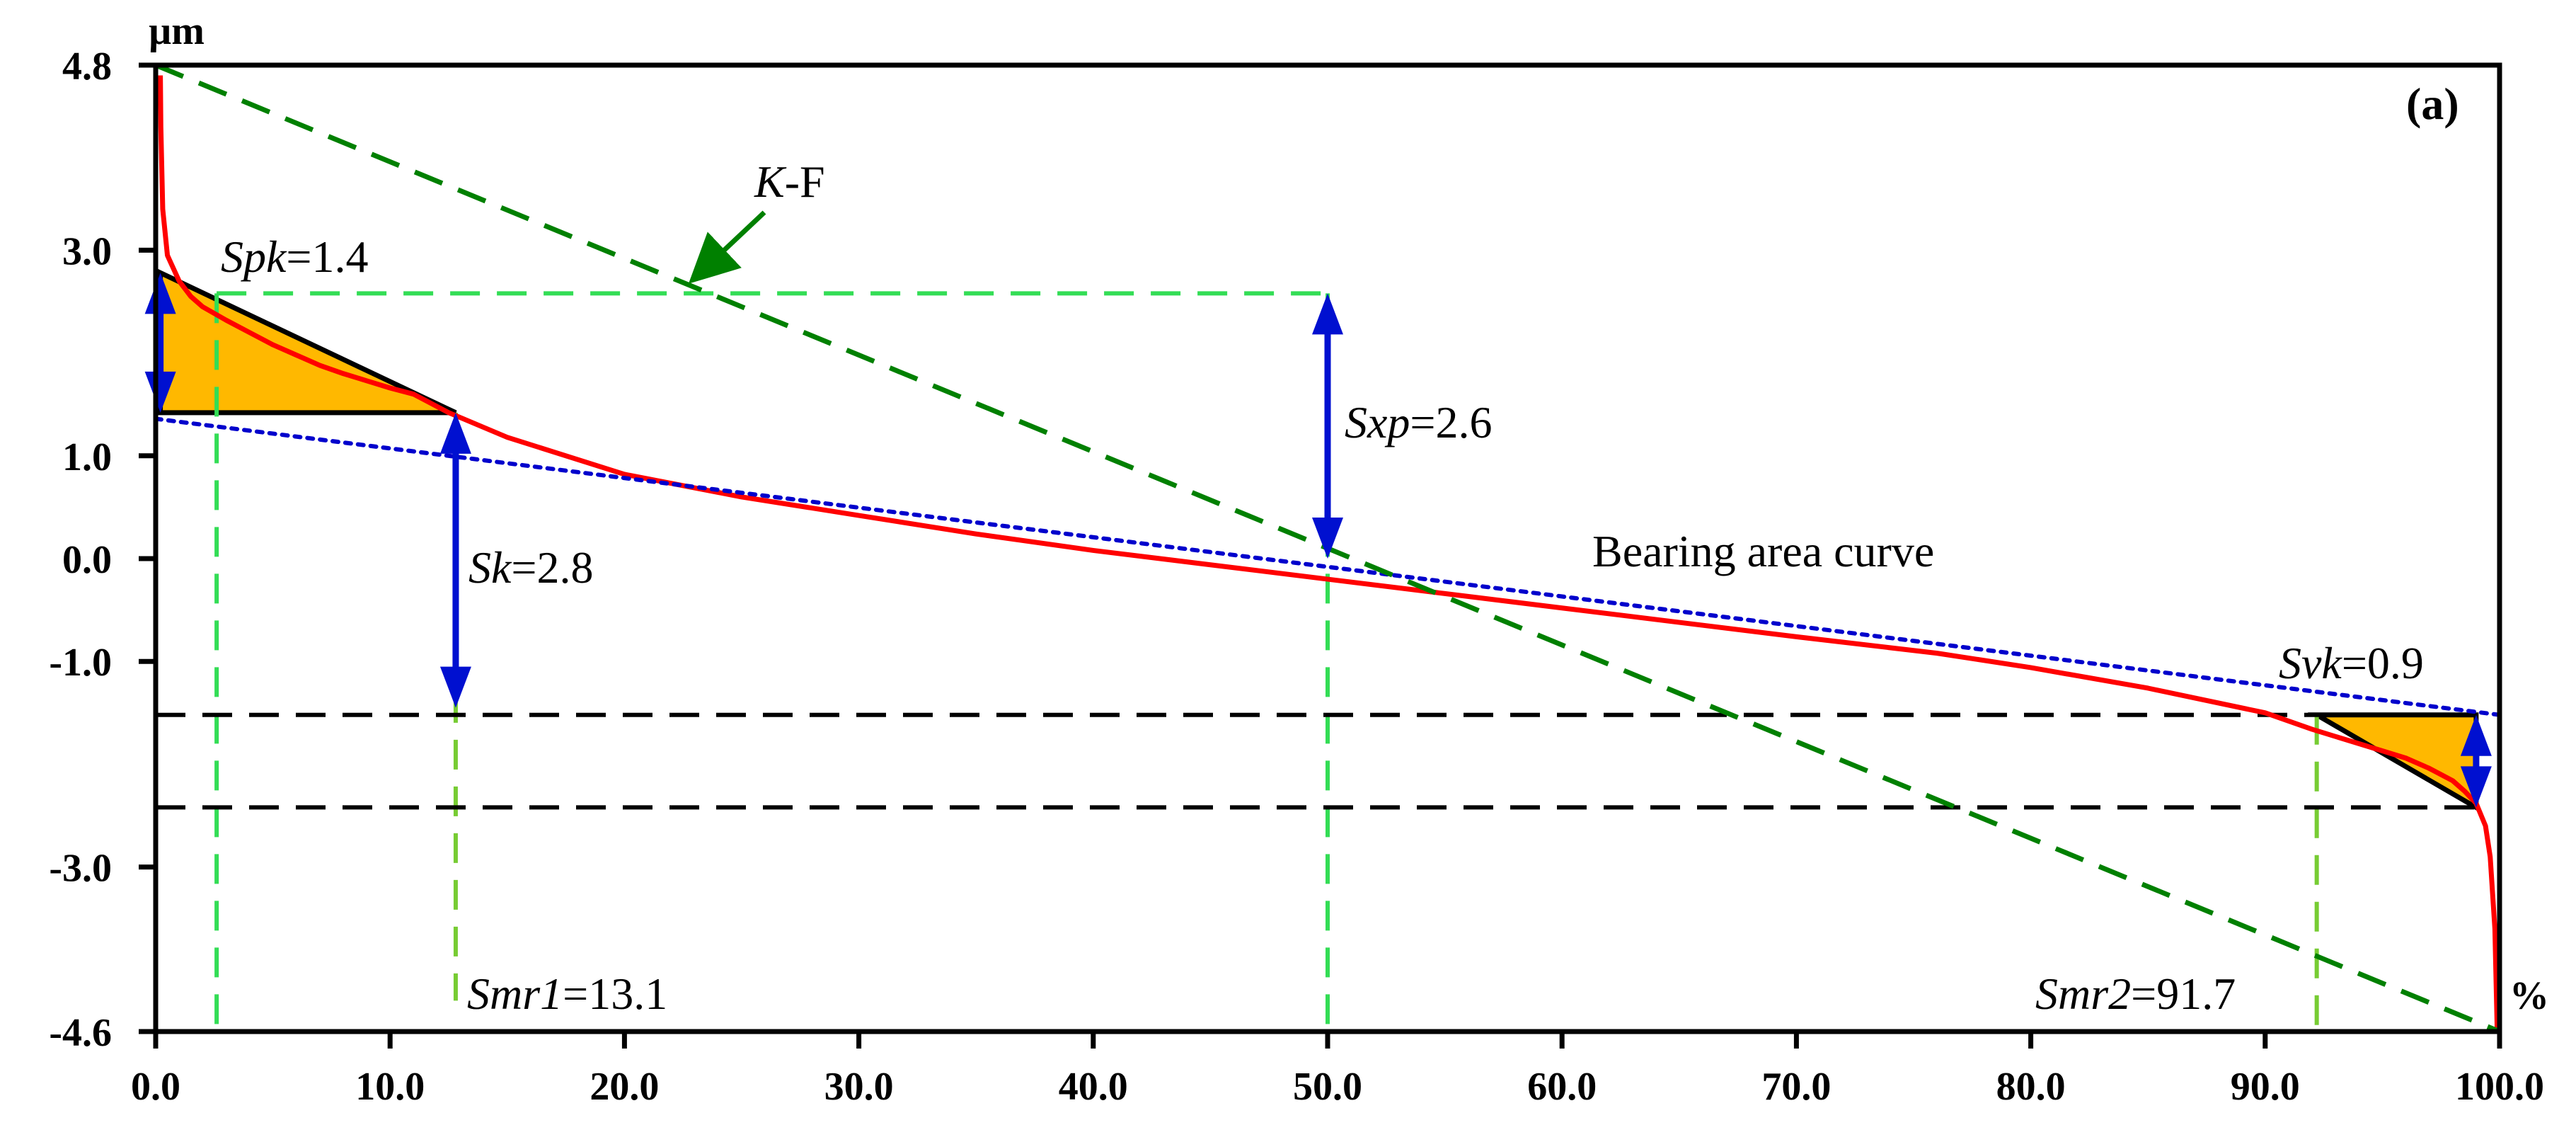  I want to click on x-tick-label-50.0: 50.0, so click(1328, 1087).